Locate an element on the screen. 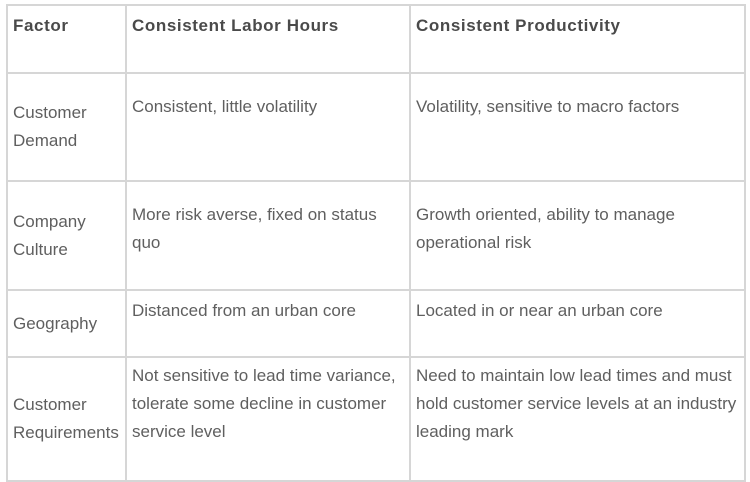 The width and height of the screenshot is (750, 482). factor-cell: Customer Requirements is located at coordinates (66, 419).